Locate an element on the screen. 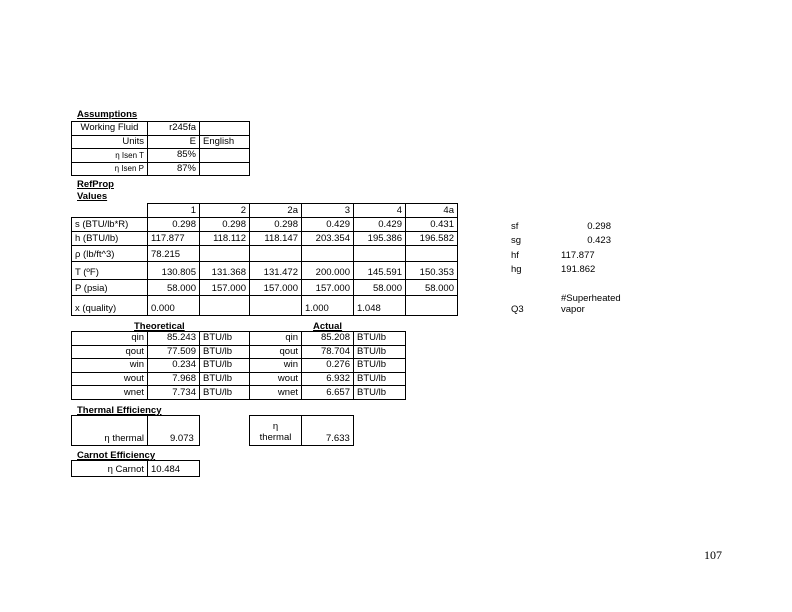 This screenshot has height=612, width=792. property-label: hf is located at coordinates (515, 255).